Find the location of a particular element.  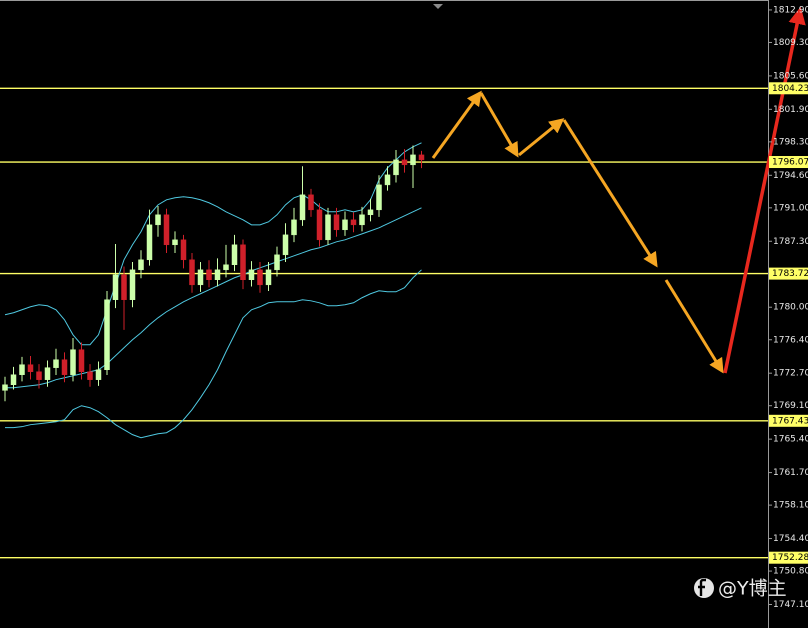

watermark-icon-glyph is located at coordinates (702, 587).